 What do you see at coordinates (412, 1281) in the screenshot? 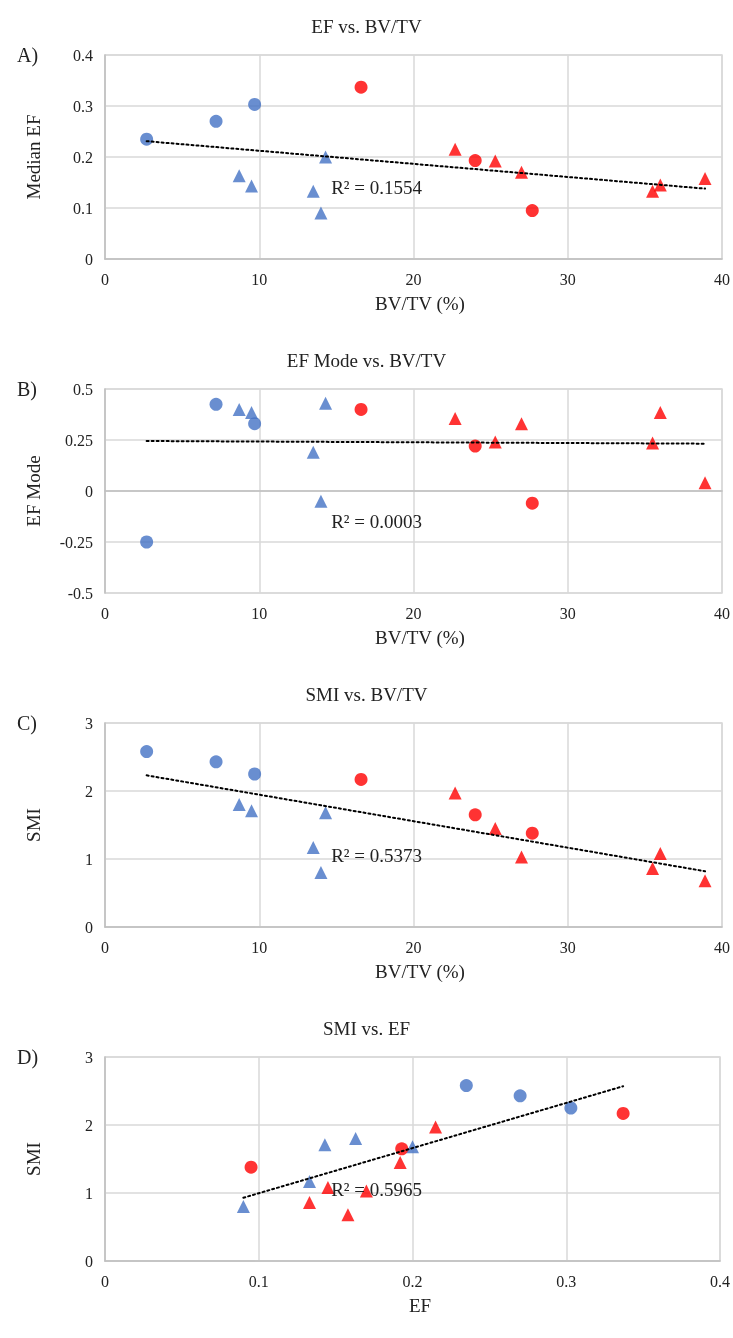
I see `x-tick-label: 0.2` at bounding box center [412, 1281].